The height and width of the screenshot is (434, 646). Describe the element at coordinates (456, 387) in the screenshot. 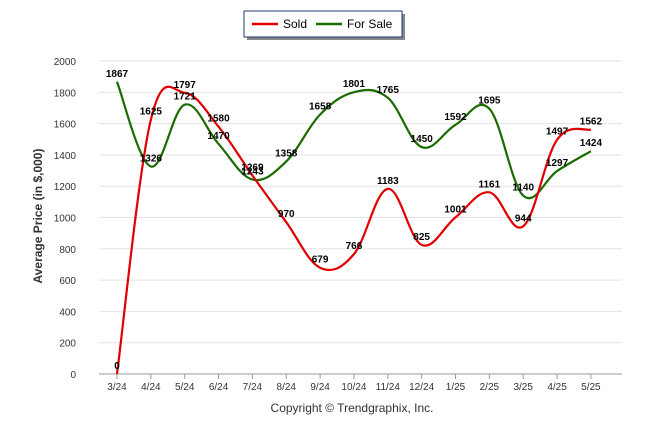

I see `x-tick-label: 1/25` at that location.